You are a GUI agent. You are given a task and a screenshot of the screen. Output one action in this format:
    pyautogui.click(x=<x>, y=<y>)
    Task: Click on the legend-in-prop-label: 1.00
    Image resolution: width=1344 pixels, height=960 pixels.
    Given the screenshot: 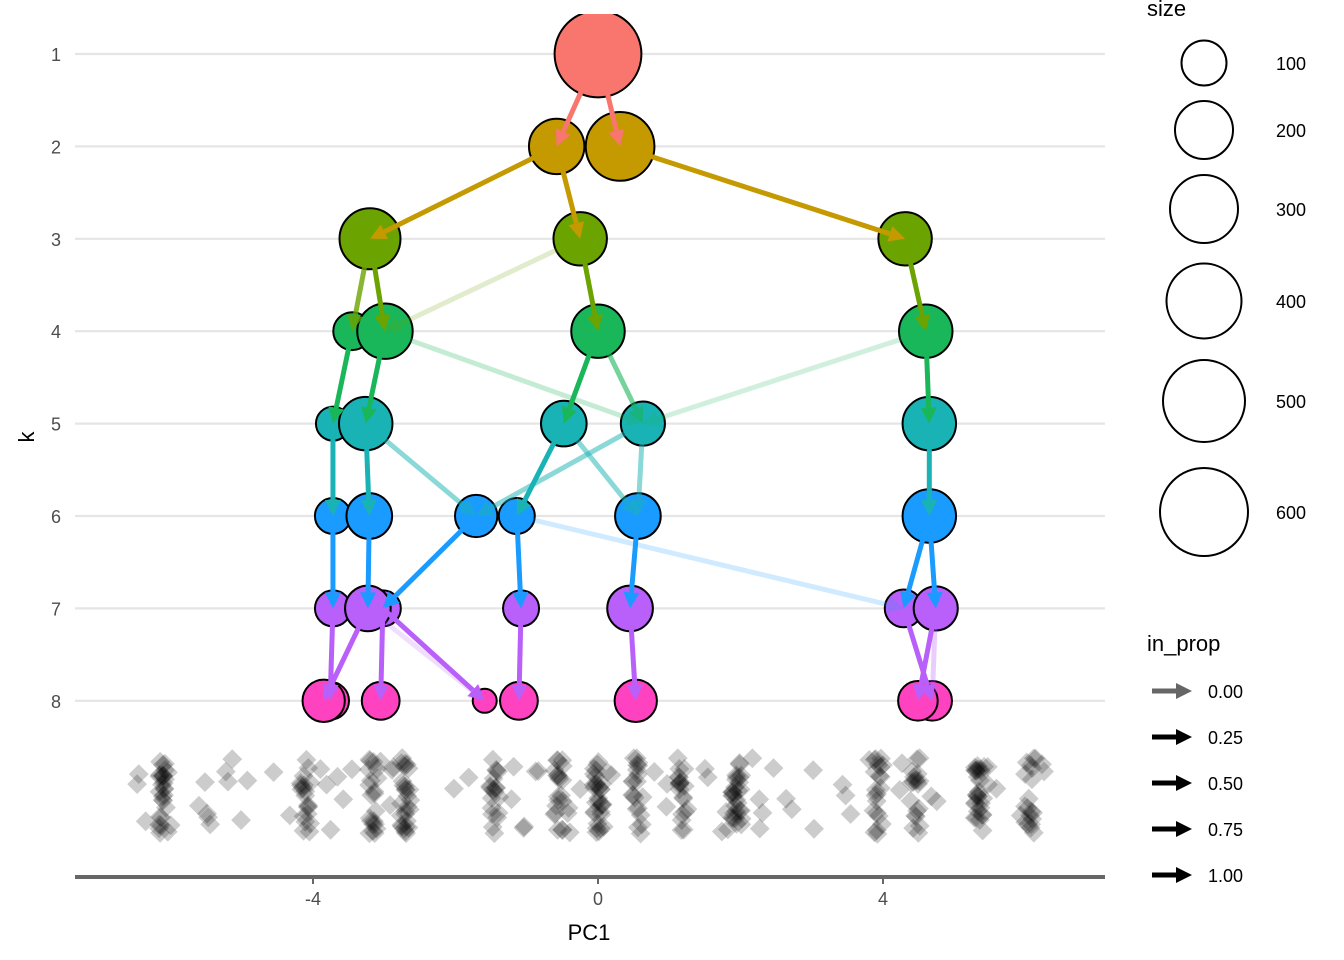 What is the action you would take?
    pyautogui.click(x=1225, y=876)
    